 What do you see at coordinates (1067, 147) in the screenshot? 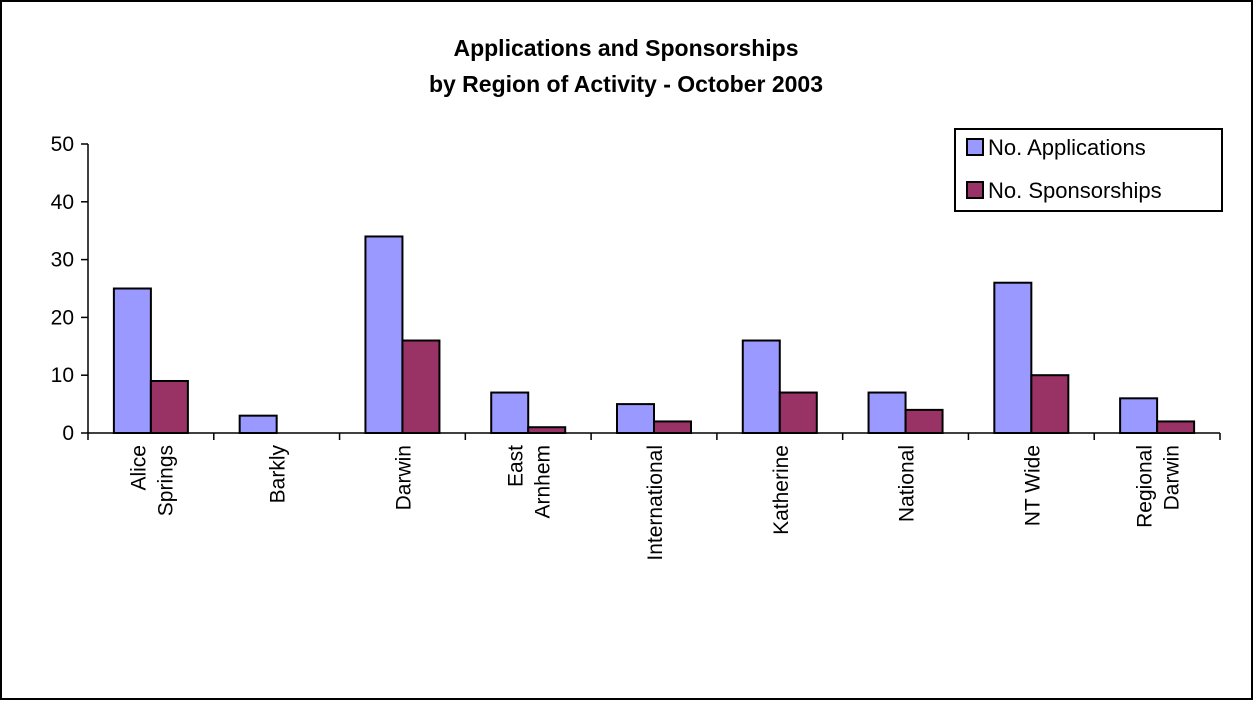
I see `legend-label-applications: No. Applications` at bounding box center [1067, 147].